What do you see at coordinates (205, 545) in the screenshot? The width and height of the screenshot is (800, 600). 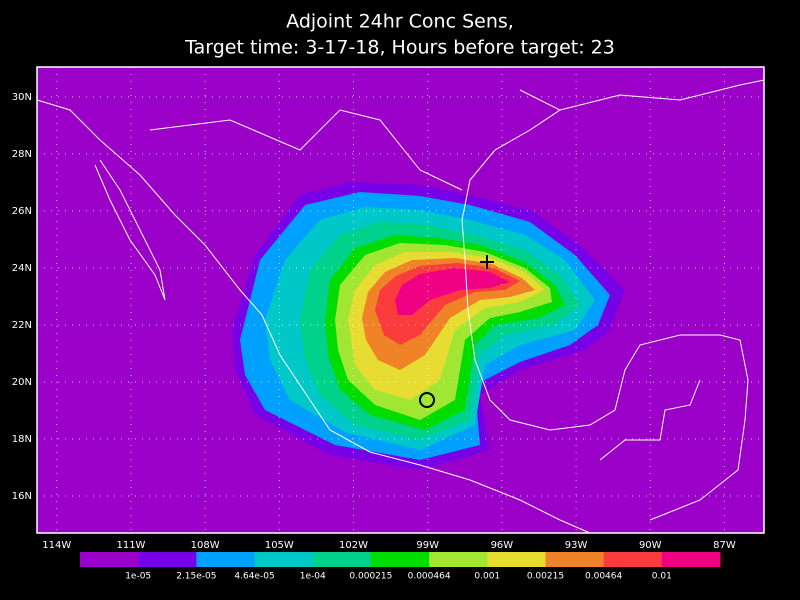 I see `x-tick-label: 108W` at bounding box center [205, 545].